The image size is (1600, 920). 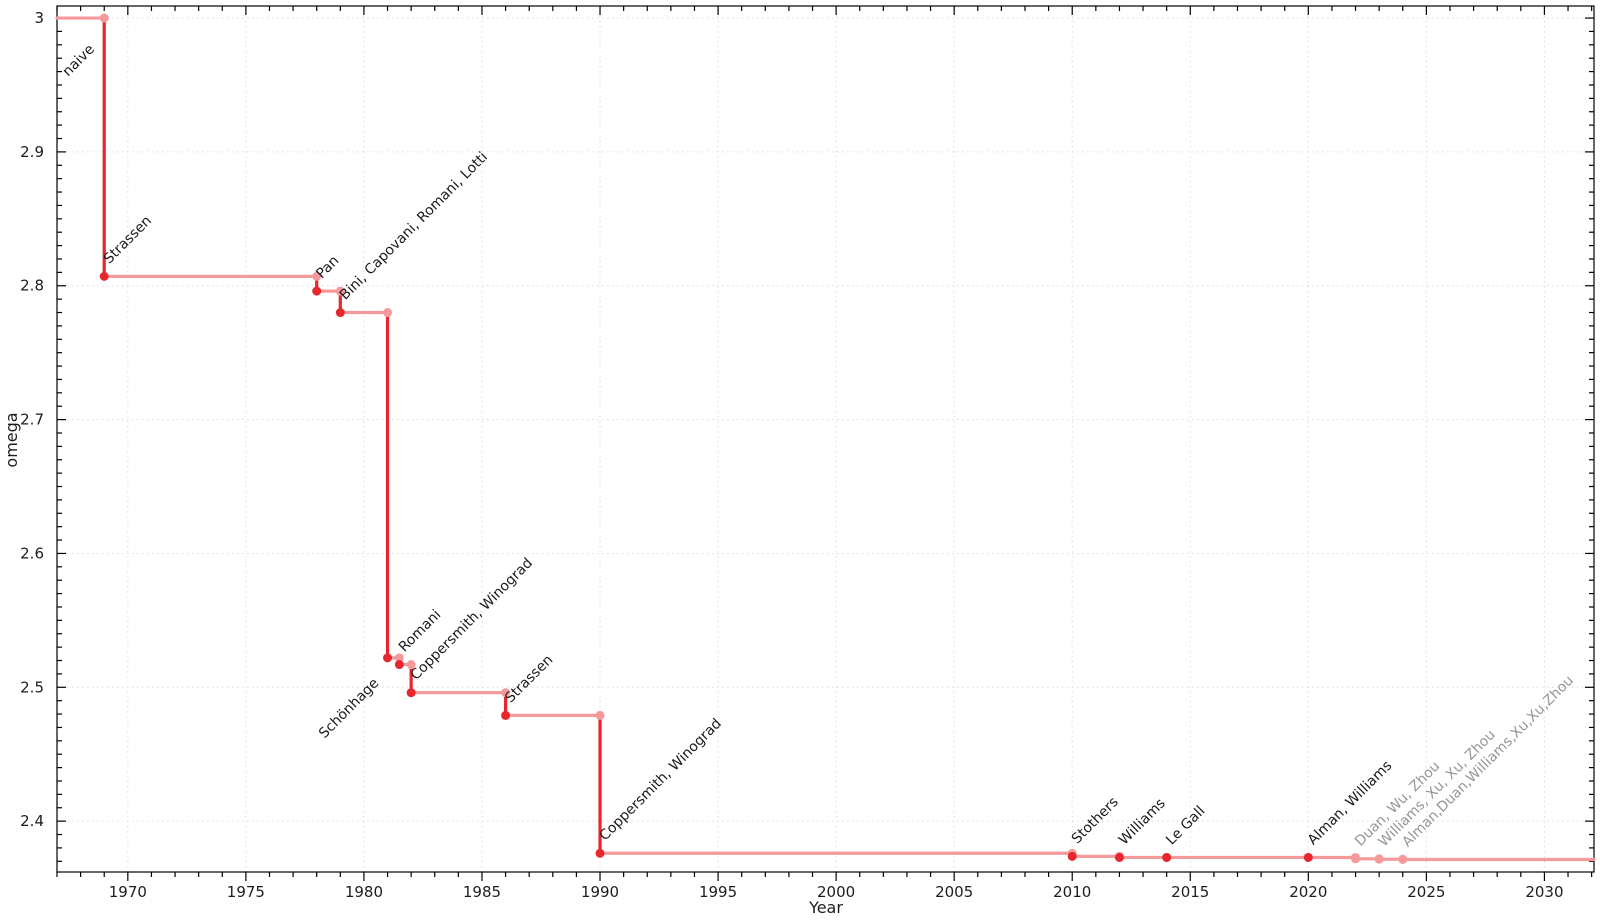 I want to click on x-axis-title: Year, so click(x=825, y=907).